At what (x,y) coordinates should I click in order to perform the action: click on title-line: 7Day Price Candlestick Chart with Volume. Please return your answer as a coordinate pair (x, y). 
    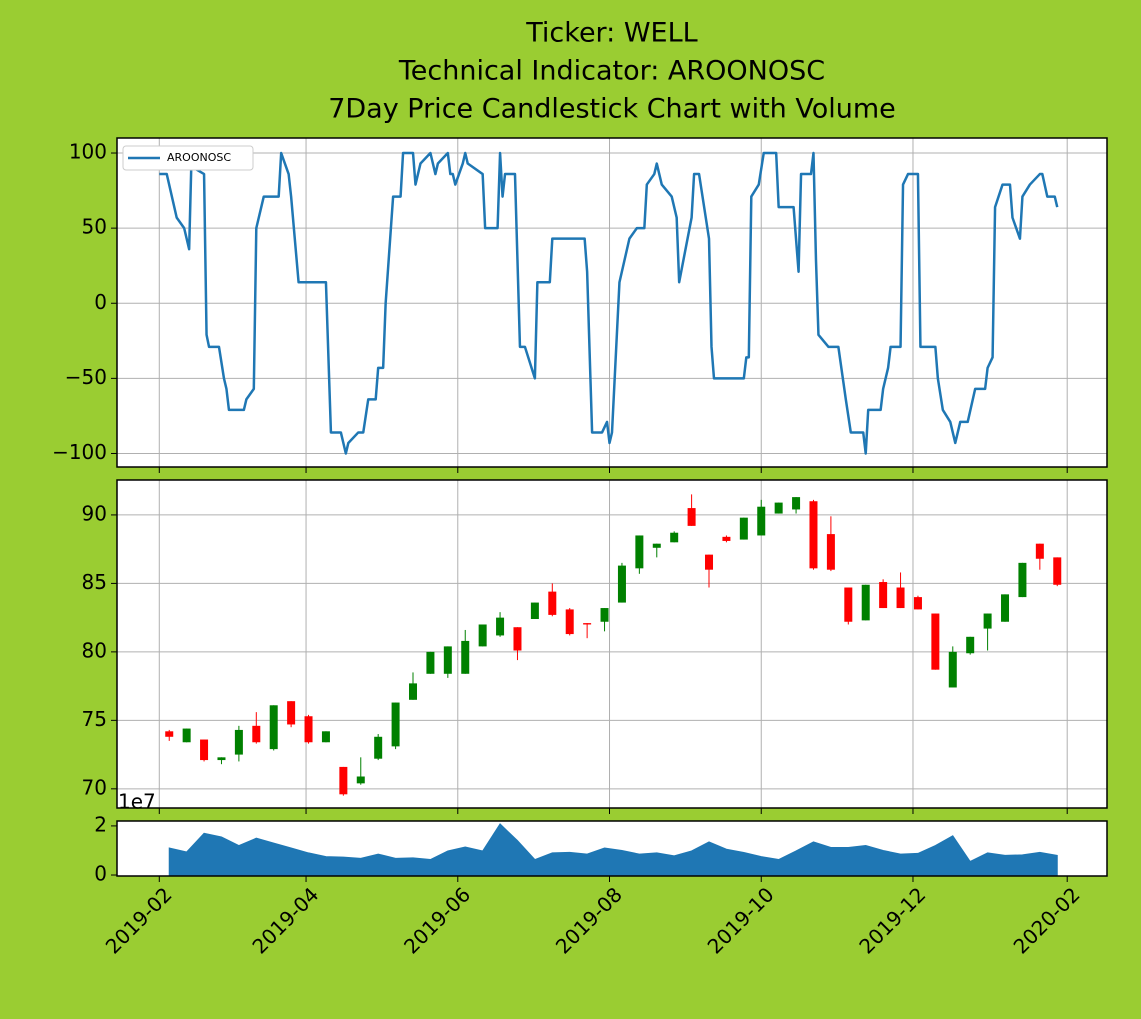
    Looking at the image, I should click on (612, 109).